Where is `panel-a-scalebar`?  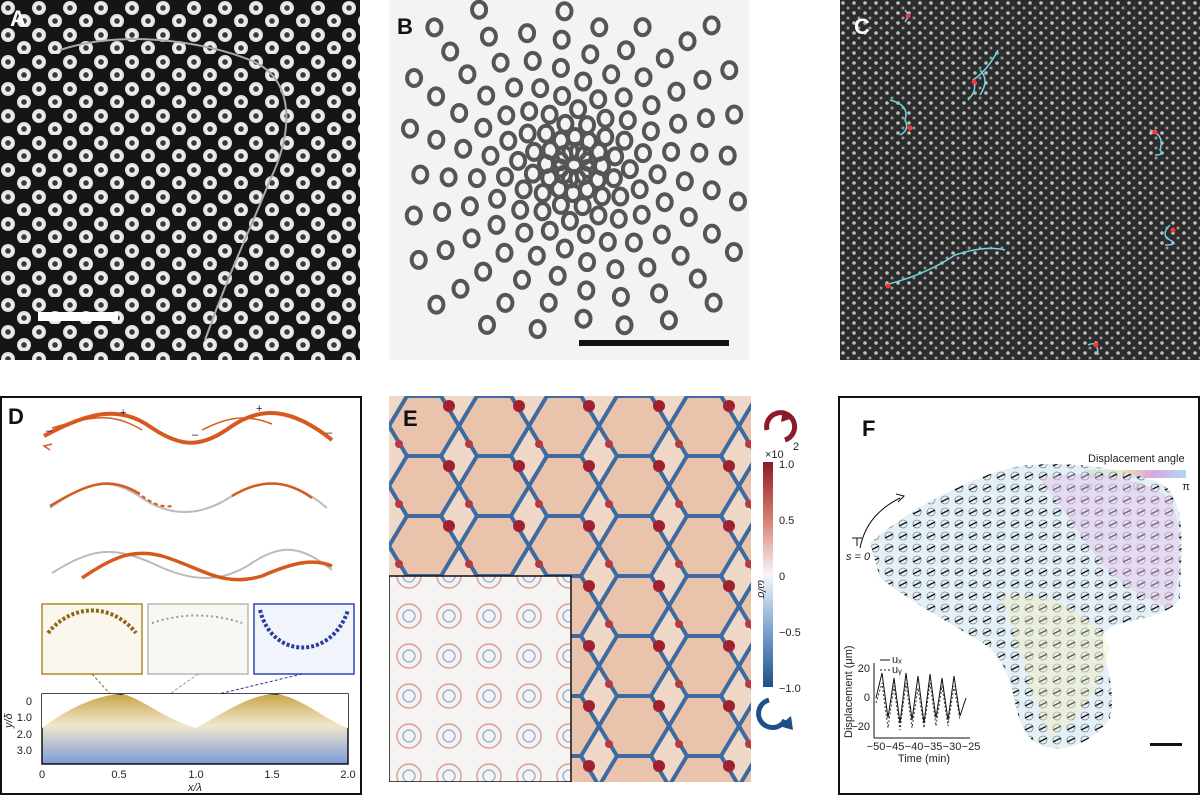
panel-a-scalebar is located at coordinates (78, 316).